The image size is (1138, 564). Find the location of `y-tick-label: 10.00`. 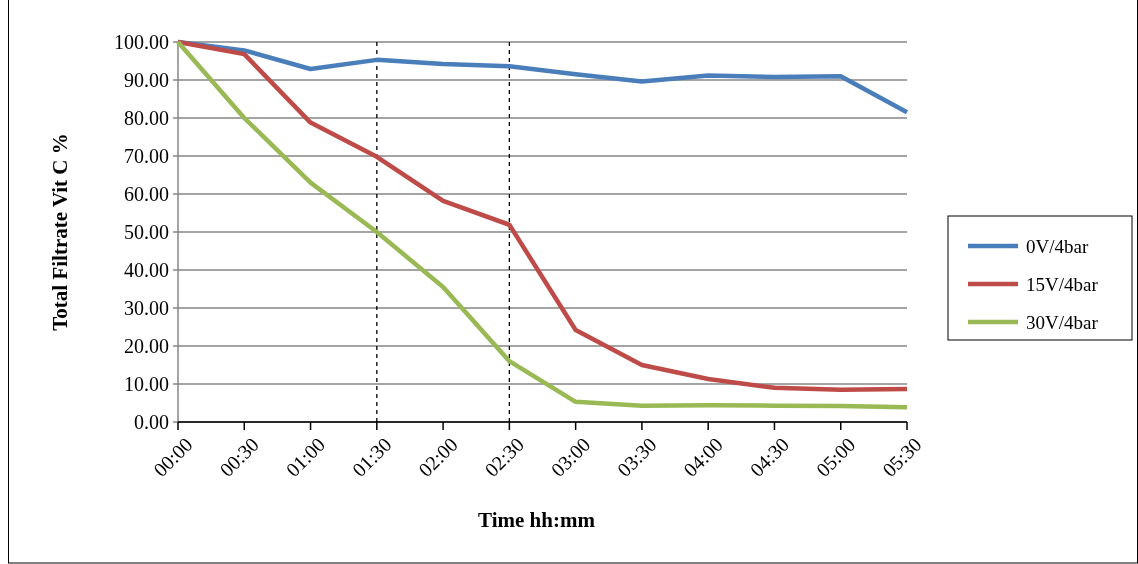

y-tick-label: 10.00 is located at coordinates (146, 384).